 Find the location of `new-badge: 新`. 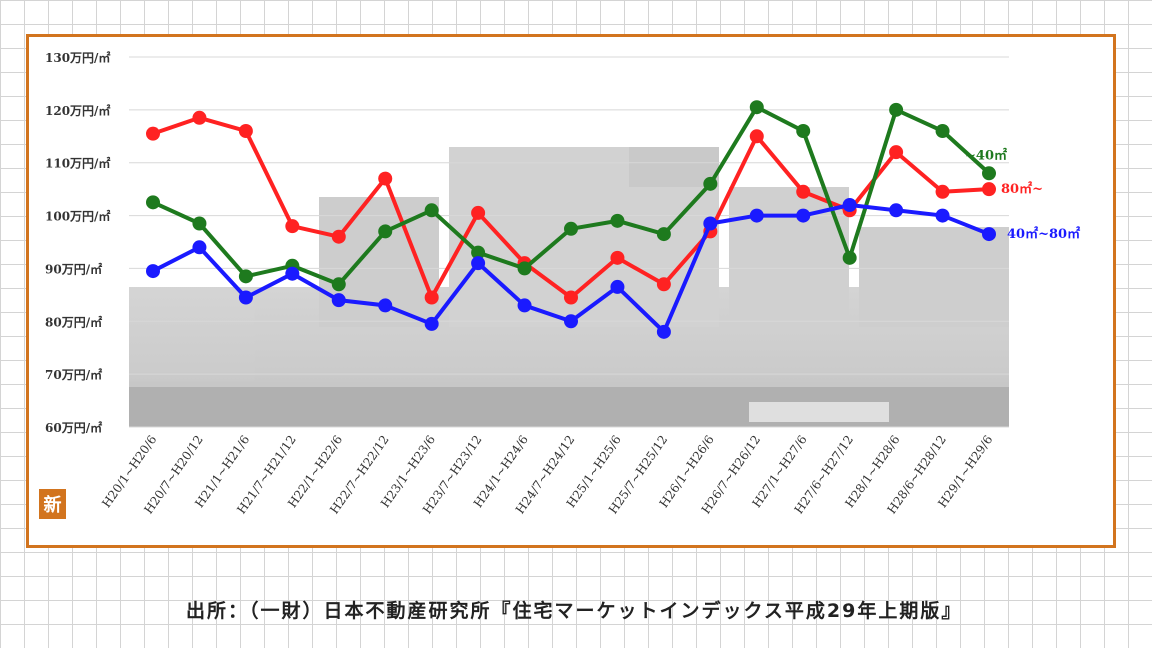

new-badge: 新 is located at coordinates (52, 504).